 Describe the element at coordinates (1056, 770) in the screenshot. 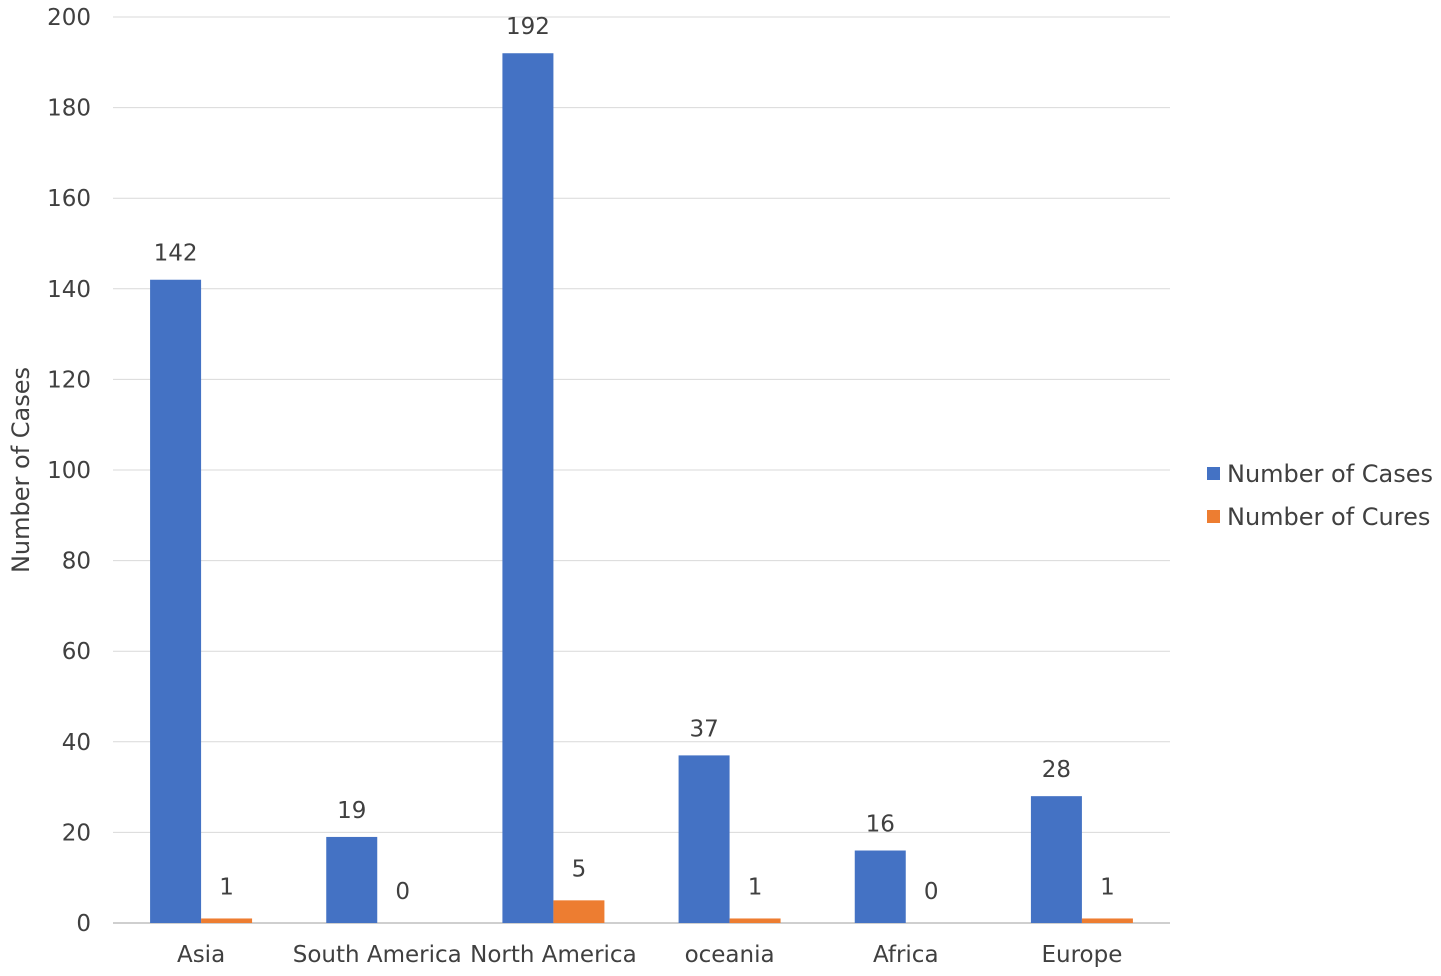

I see `data-label: 28` at that location.